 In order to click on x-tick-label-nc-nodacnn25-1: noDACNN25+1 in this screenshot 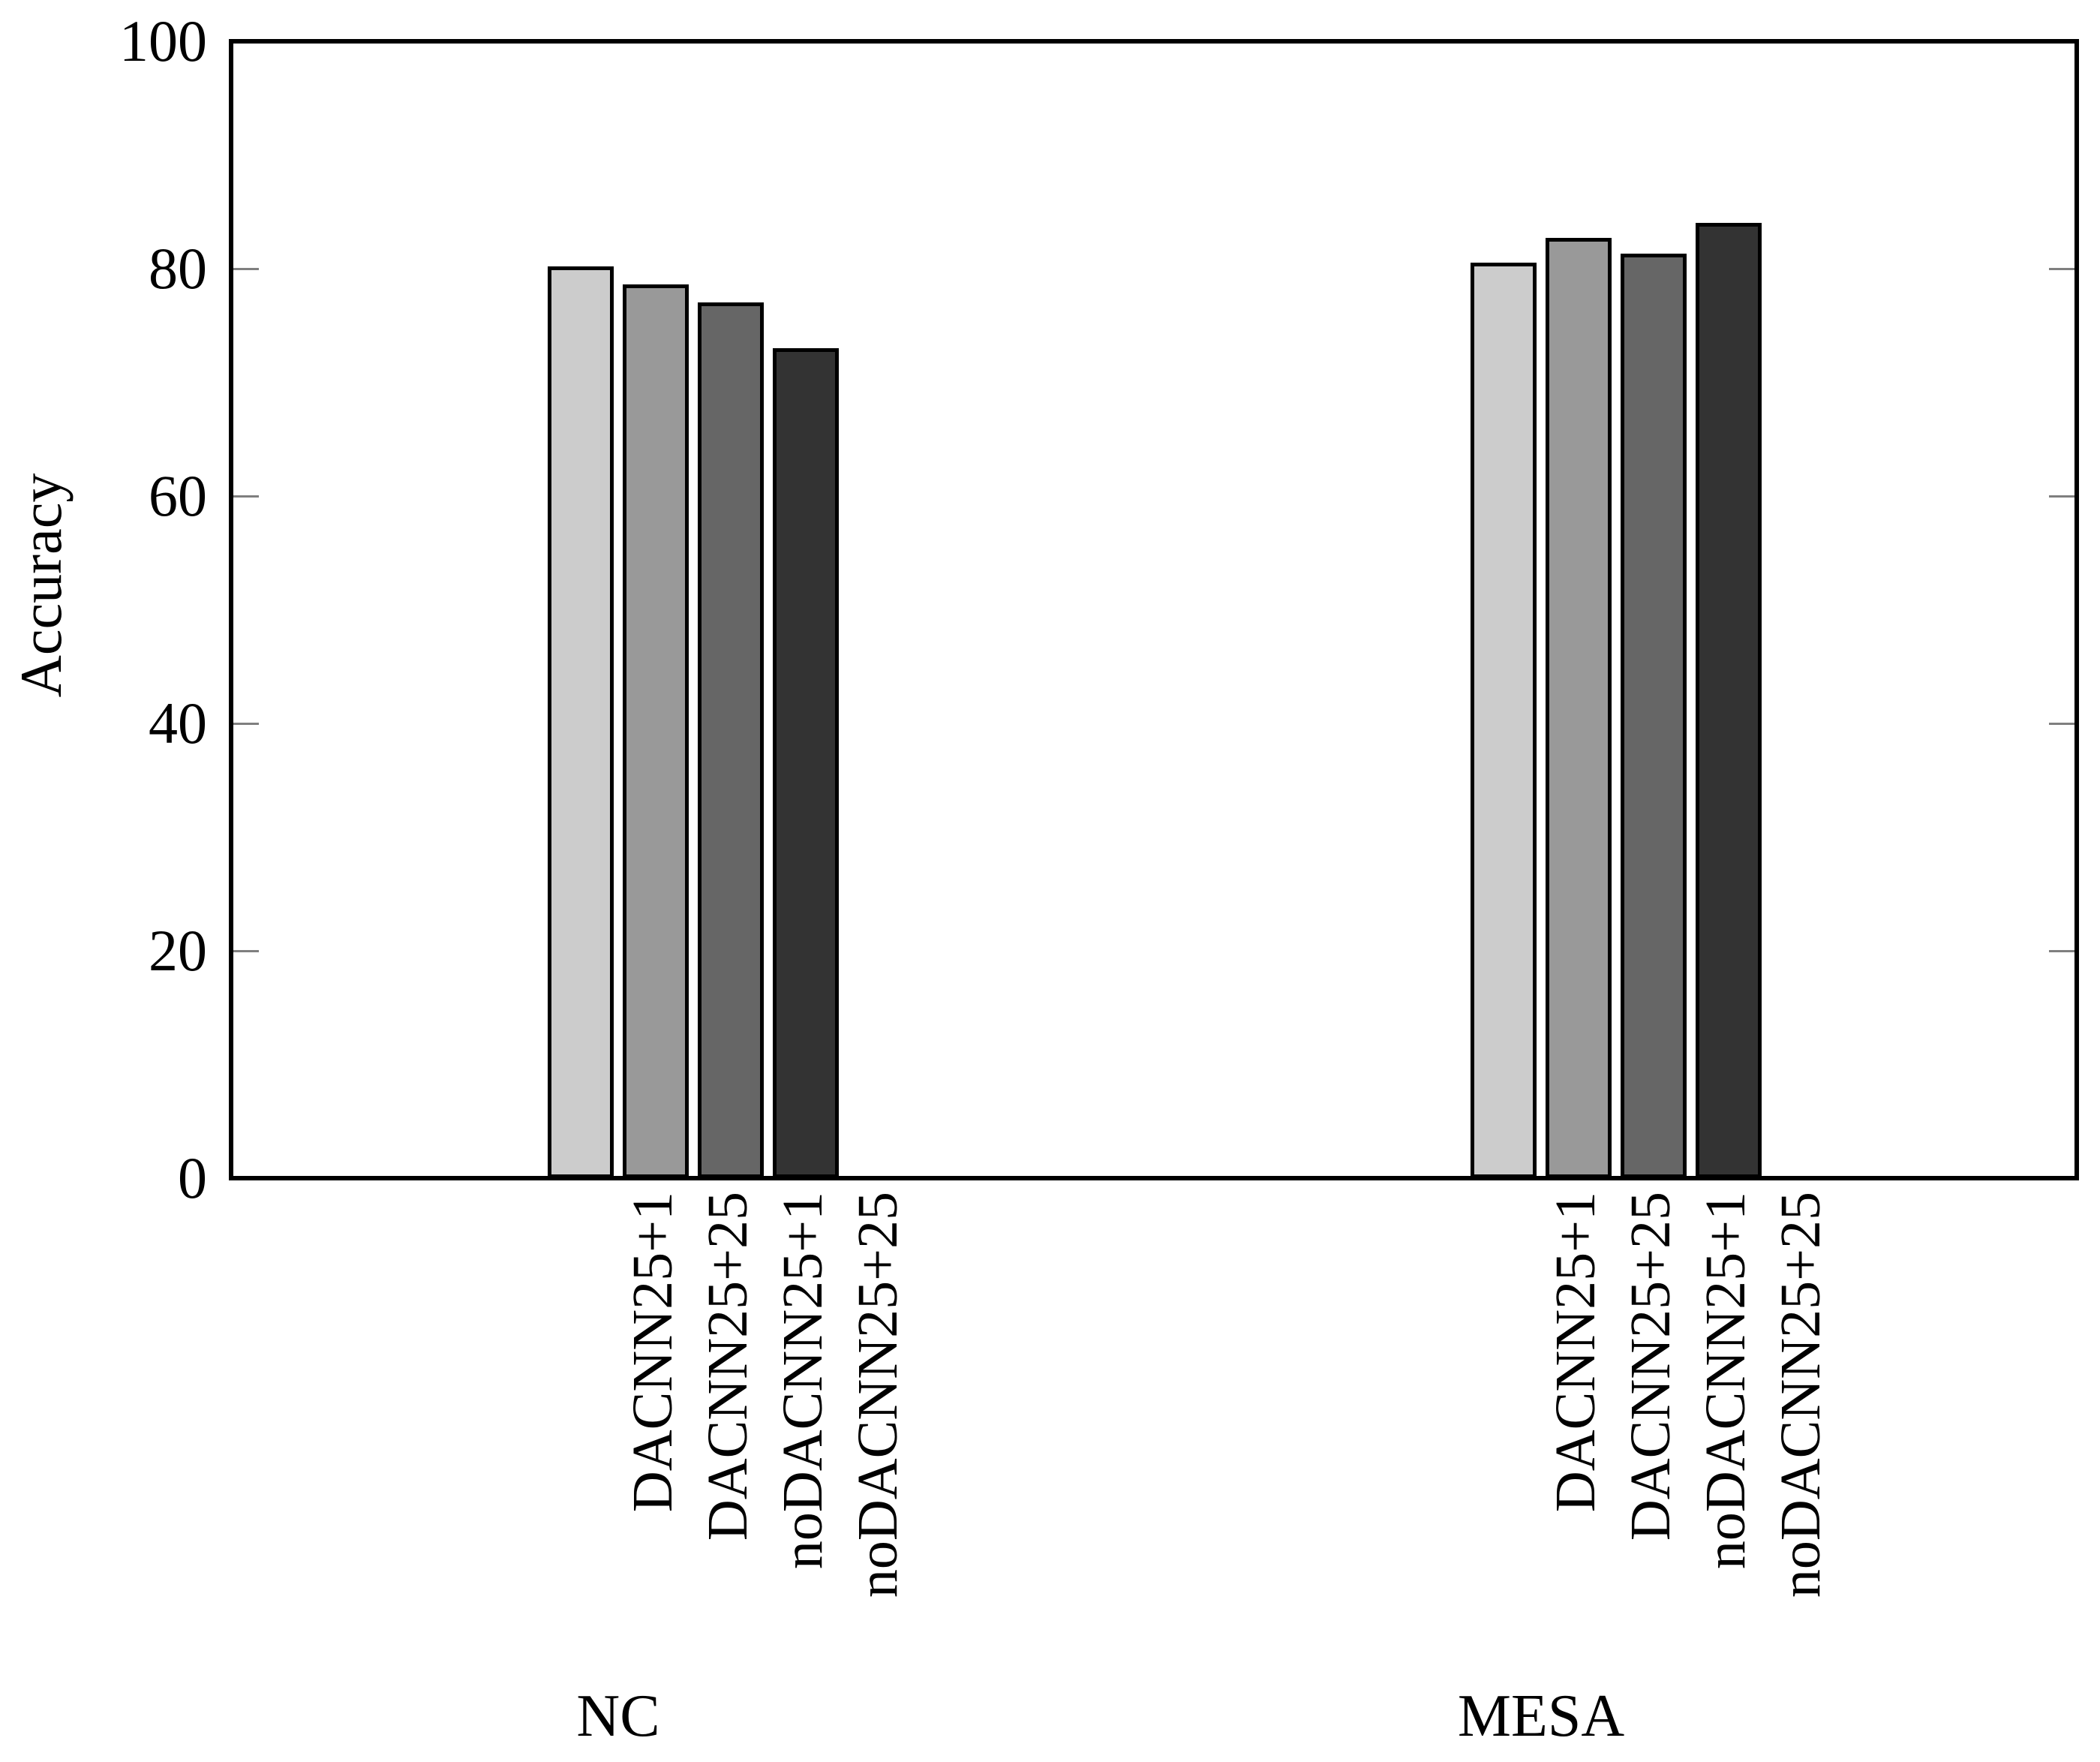, I will do `click(803, 1381)`.